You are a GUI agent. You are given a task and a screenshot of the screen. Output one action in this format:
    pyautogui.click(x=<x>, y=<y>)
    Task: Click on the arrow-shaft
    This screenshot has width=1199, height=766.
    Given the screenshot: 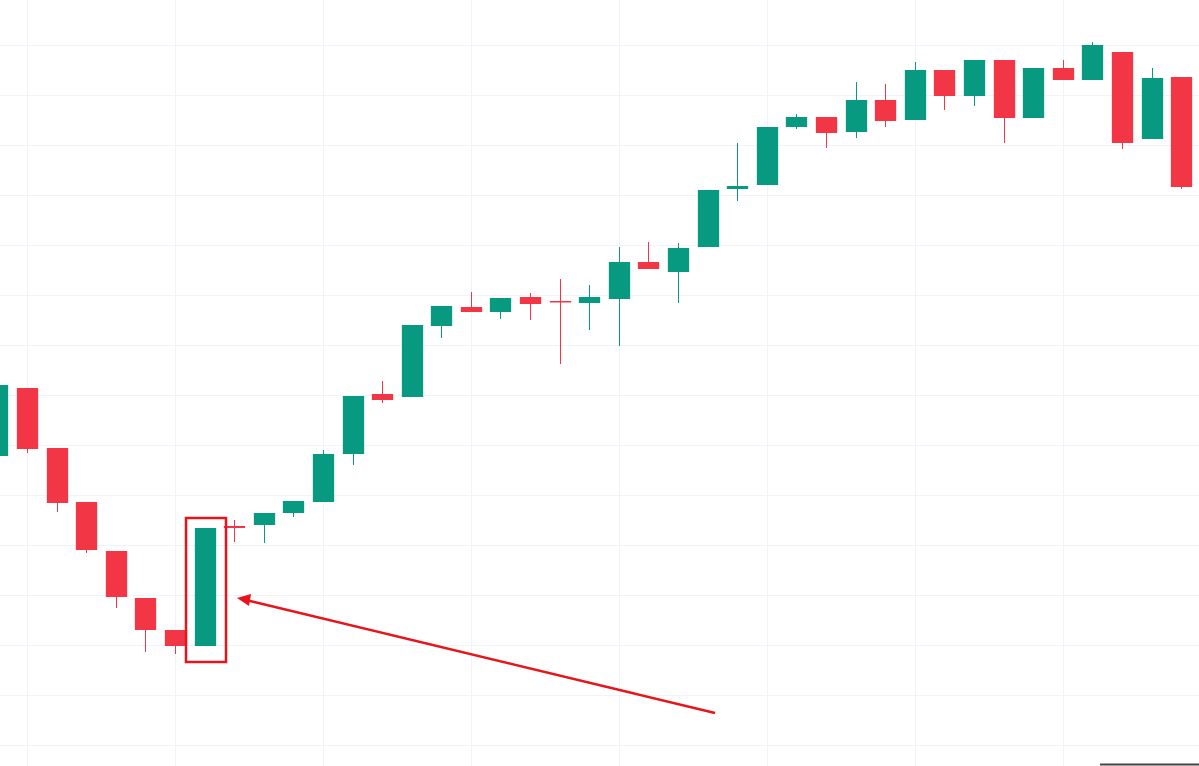 What is the action you would take?
    pyautogui.click(x=480, y=656)
    